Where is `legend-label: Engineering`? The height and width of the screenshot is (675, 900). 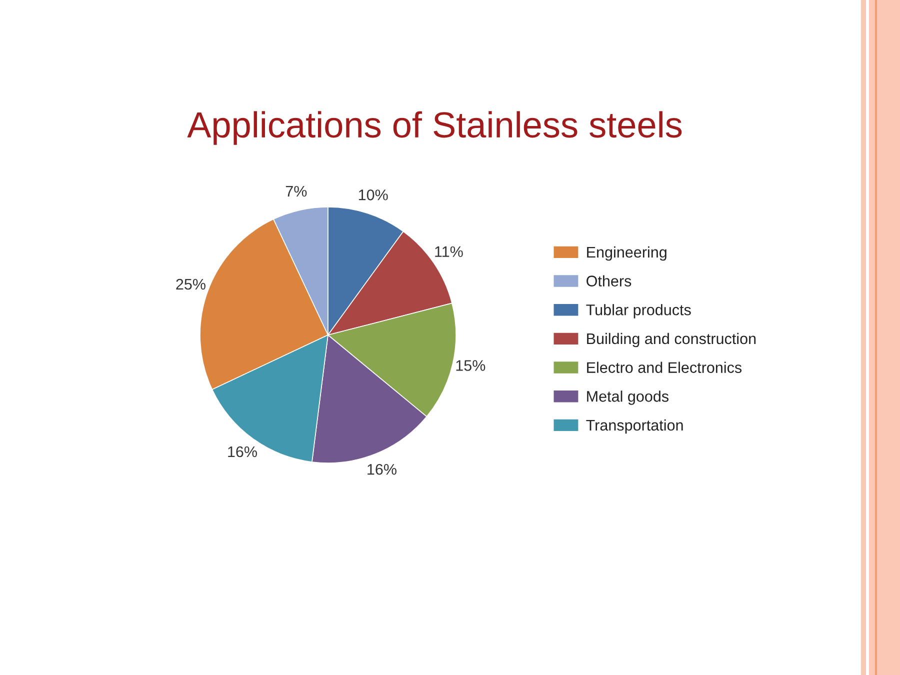 legend-label: Engineering is located at coordinates (626, 253).